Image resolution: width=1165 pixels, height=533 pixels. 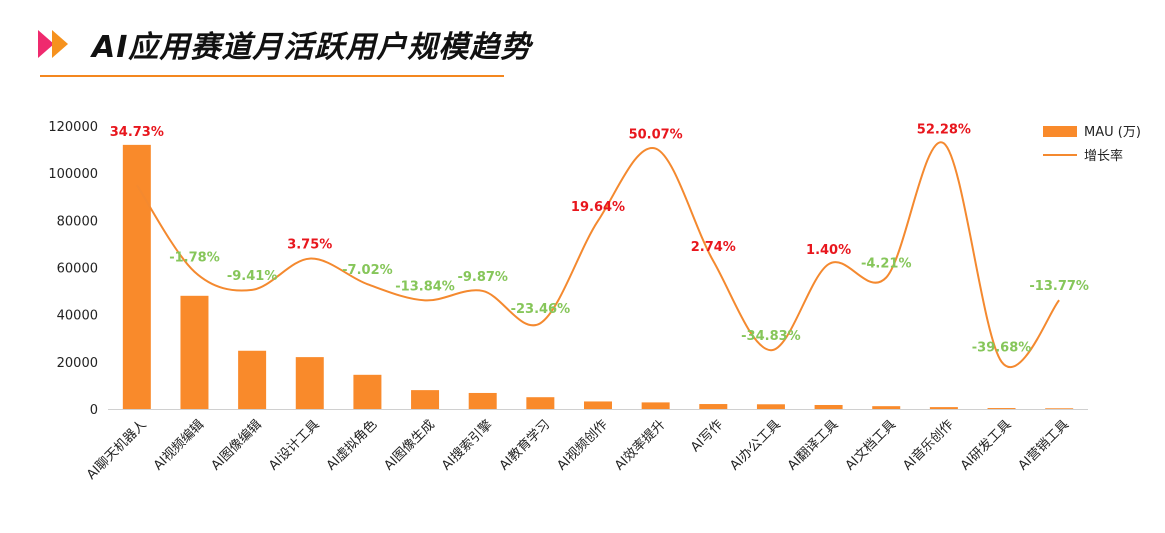 What do you see at coordinates (985, 445) in the screenshot?
I see `category-label: AI研发工具` at bounding box center [985, 445].